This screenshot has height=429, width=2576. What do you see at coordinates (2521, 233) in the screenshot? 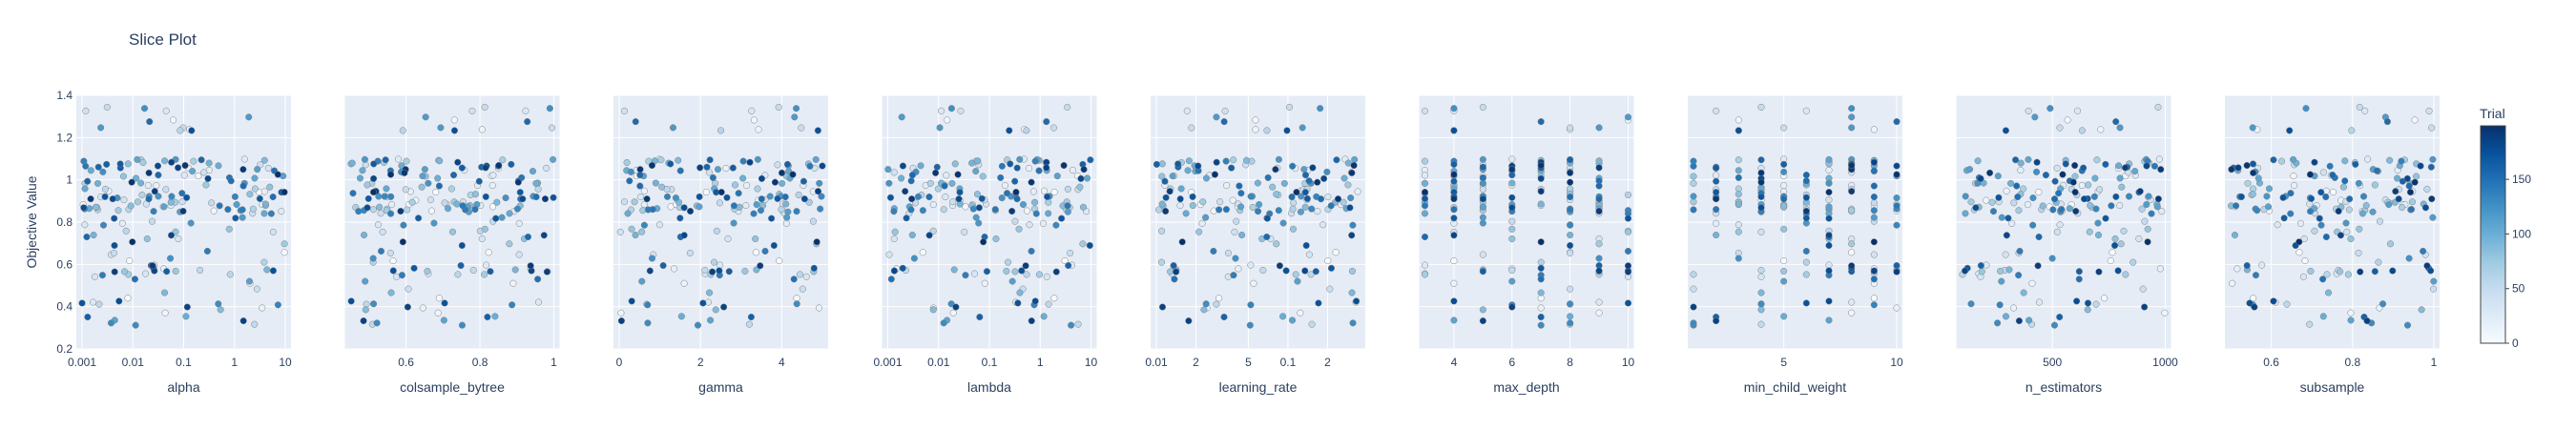
I see `colorbar-tick-label: 100` at bounding box center [2521, 233].